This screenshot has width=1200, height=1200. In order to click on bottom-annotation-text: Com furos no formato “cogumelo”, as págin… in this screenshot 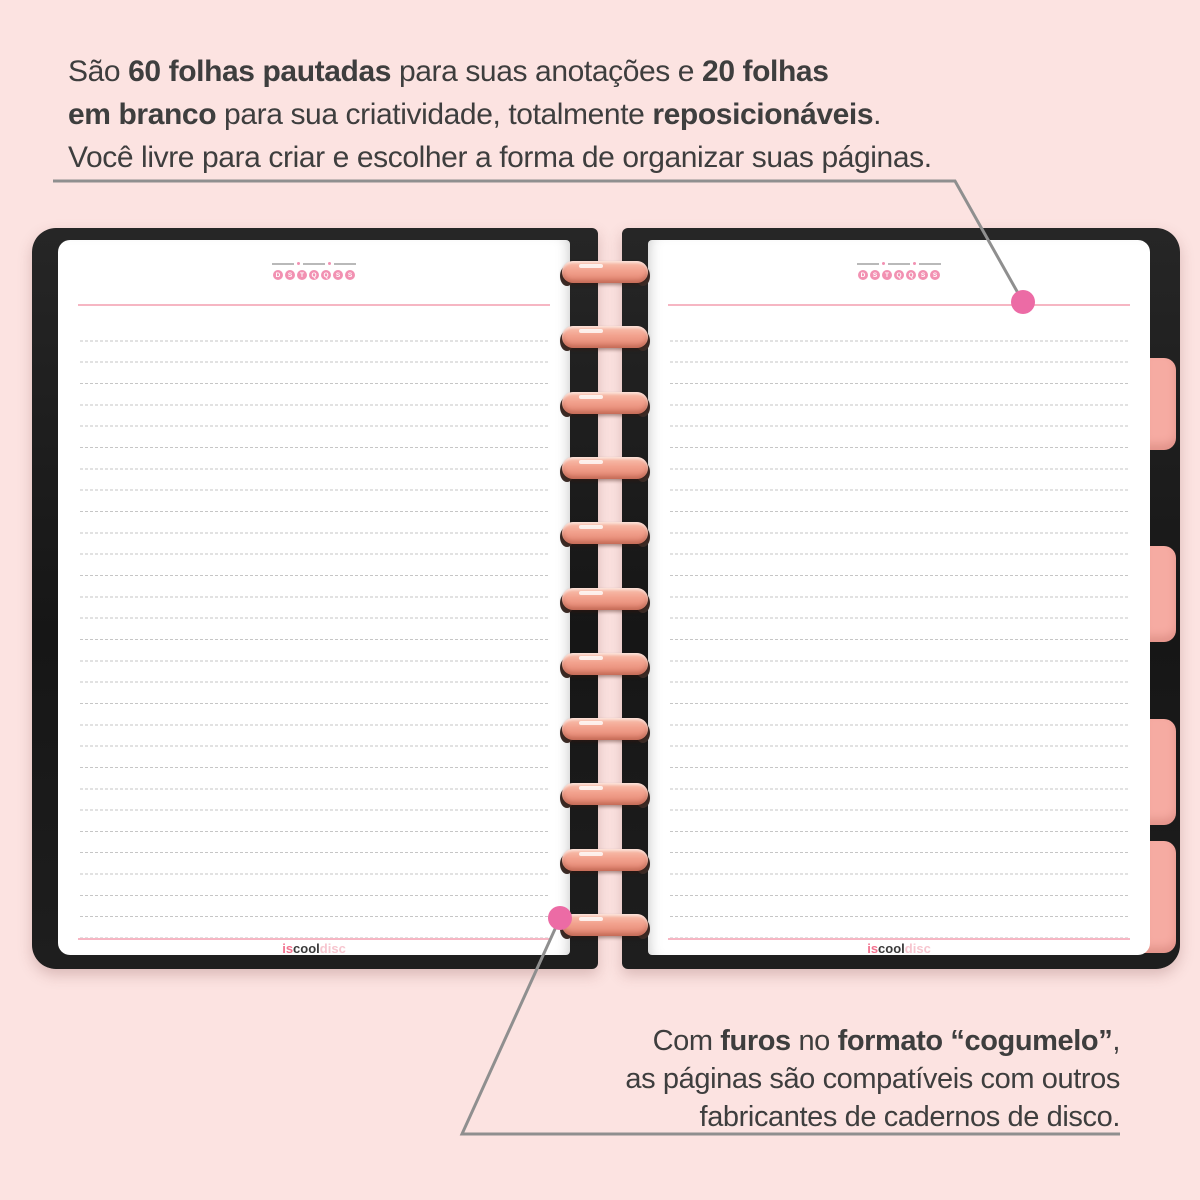, I will do `click(872, 1079)`.